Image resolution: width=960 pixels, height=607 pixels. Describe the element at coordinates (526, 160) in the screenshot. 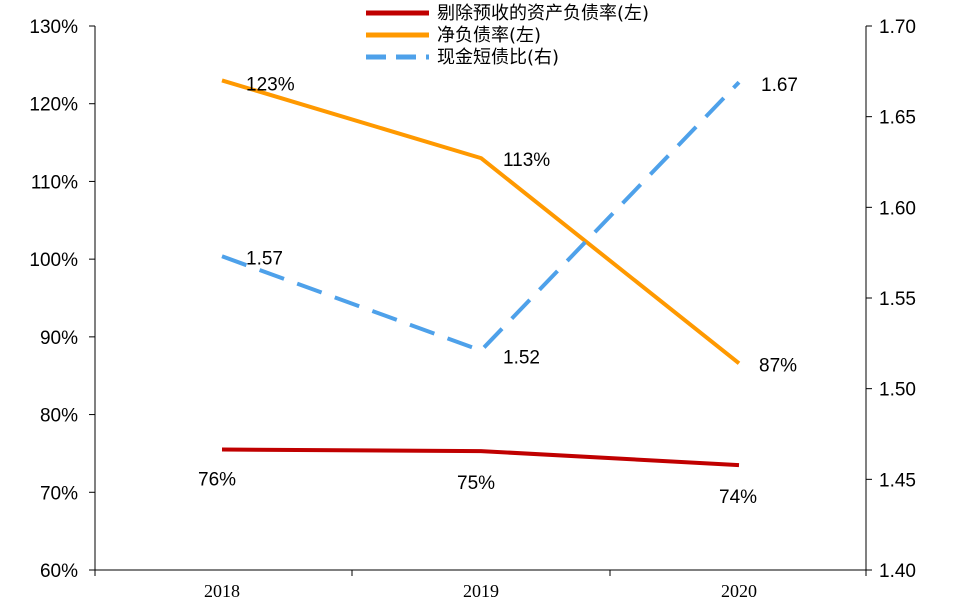

I see `data-label: 113%` at that location.